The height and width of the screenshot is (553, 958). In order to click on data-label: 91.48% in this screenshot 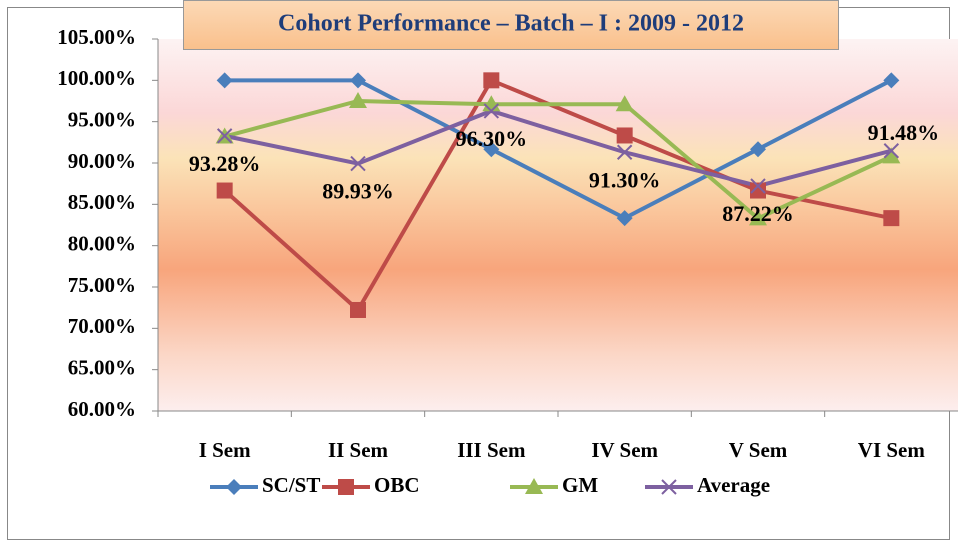, I will do `click(904, 132)`.